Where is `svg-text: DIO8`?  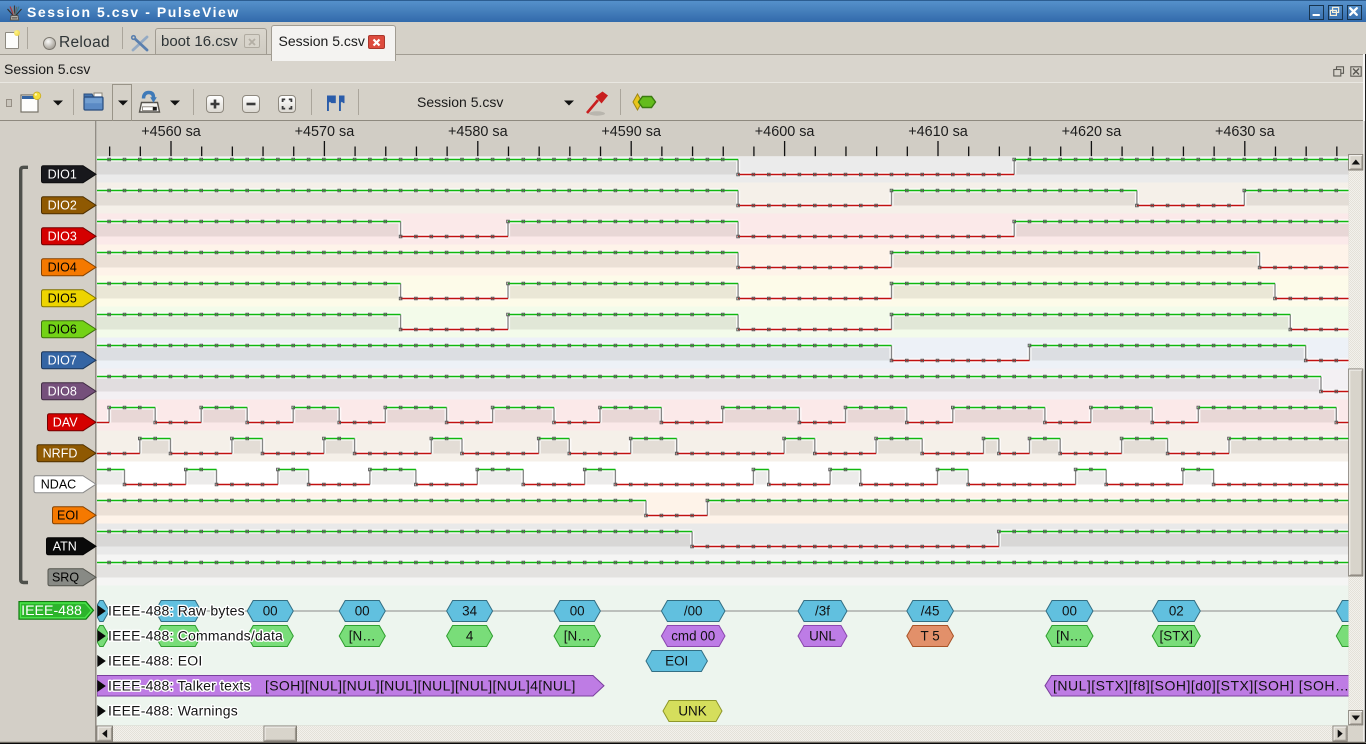 svg-text: DIO8 is located at coordinates (62, 392).